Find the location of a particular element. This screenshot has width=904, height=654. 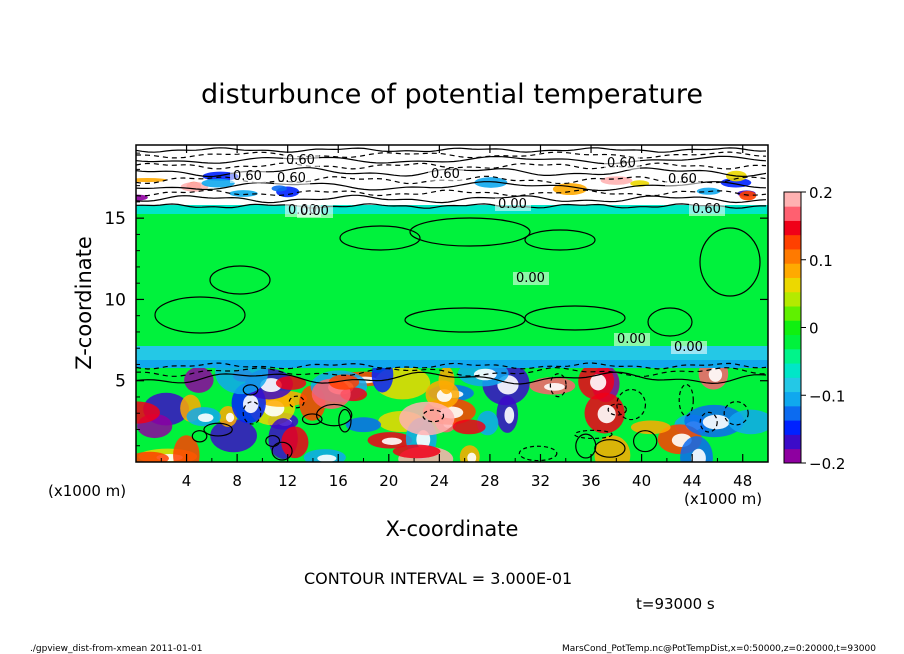

x-tick-label: 16 is located at coordinates (338, 481).